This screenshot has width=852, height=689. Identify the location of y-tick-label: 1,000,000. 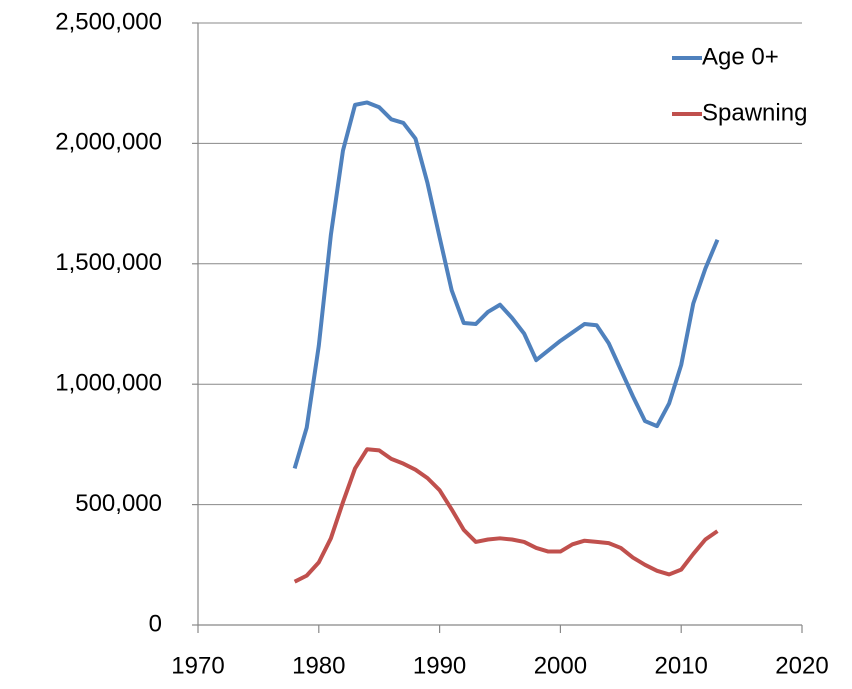
(108, 383).